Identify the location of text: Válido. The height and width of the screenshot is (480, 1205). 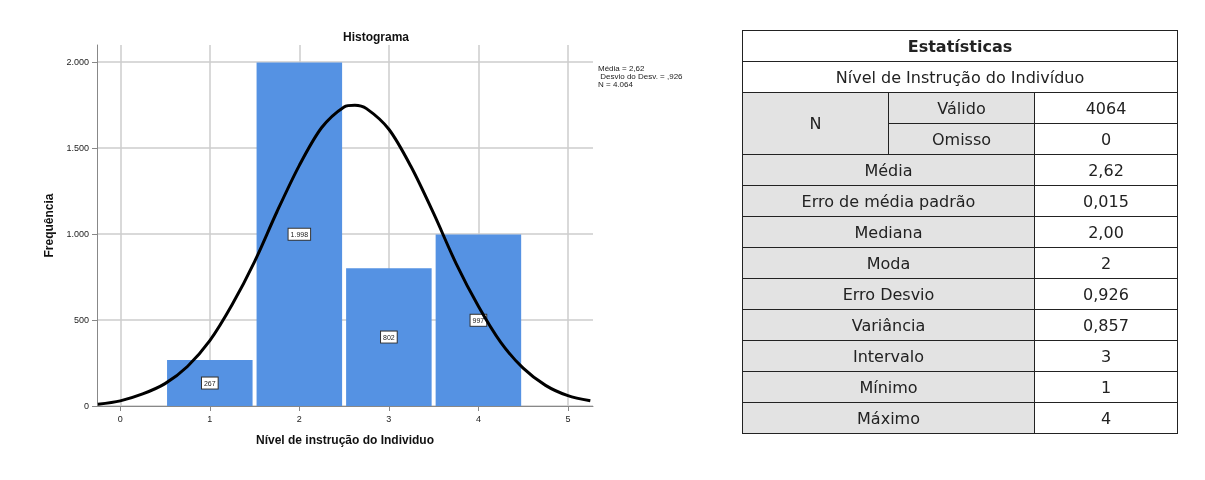
(961, 108).